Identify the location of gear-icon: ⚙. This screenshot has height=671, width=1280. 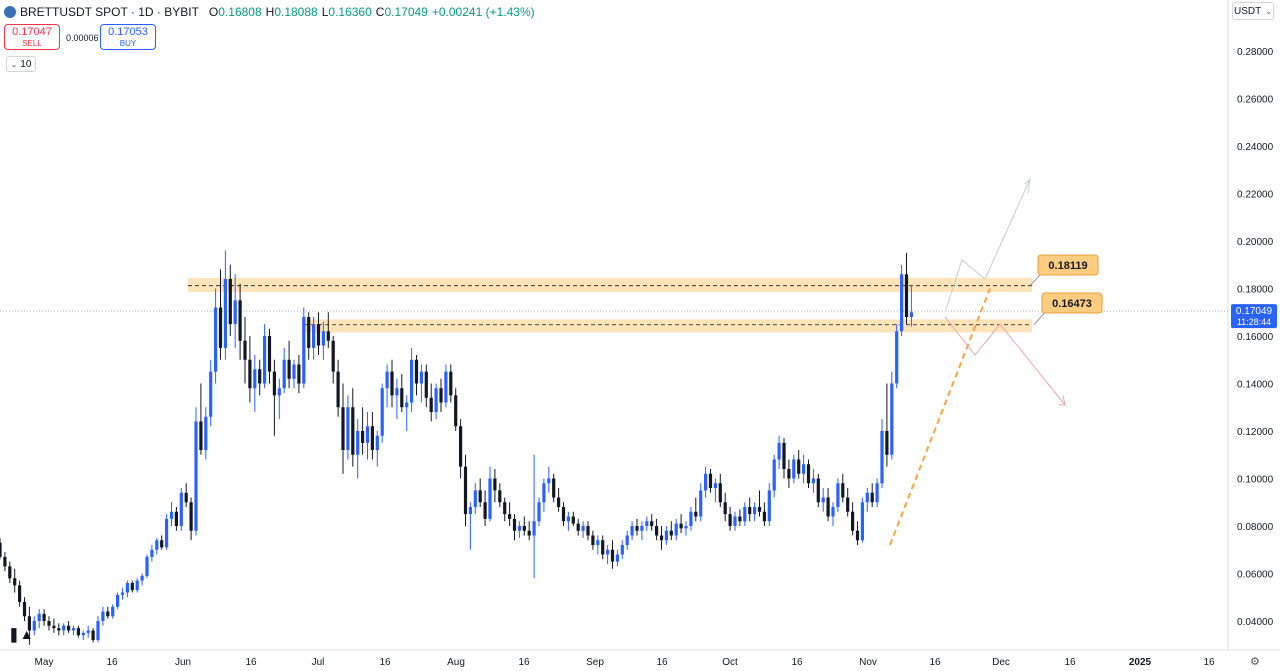
(1255, 662).